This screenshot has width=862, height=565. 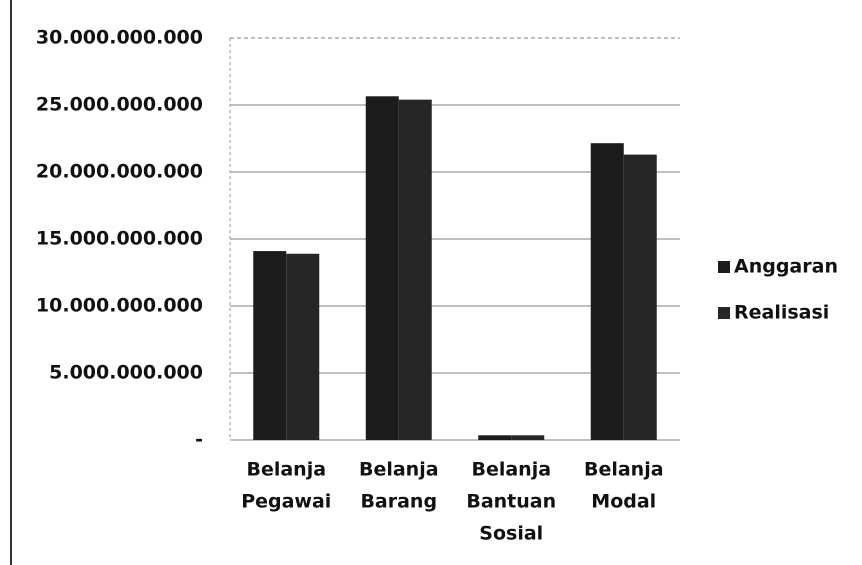 I want to click on x-tick-label: Modal, so click(x=623, y=502).